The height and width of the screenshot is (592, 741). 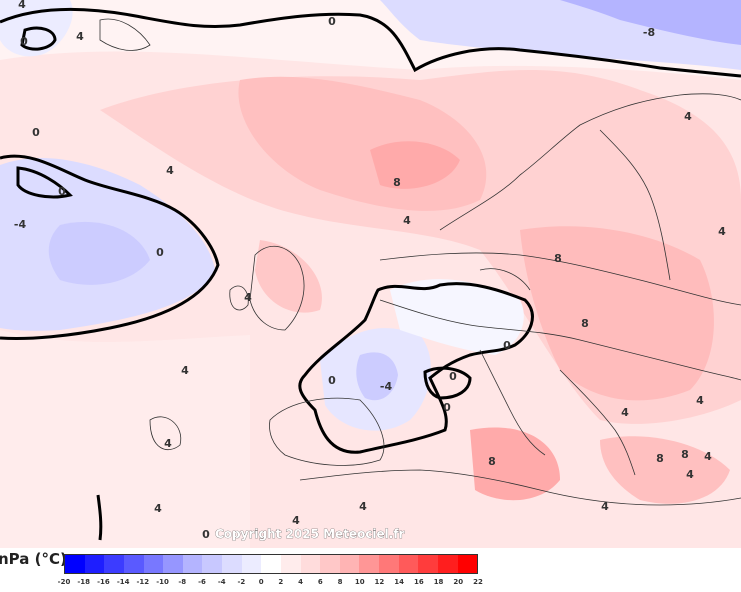 I want to click on legend-tick: -8, so click(x=182, y=582).